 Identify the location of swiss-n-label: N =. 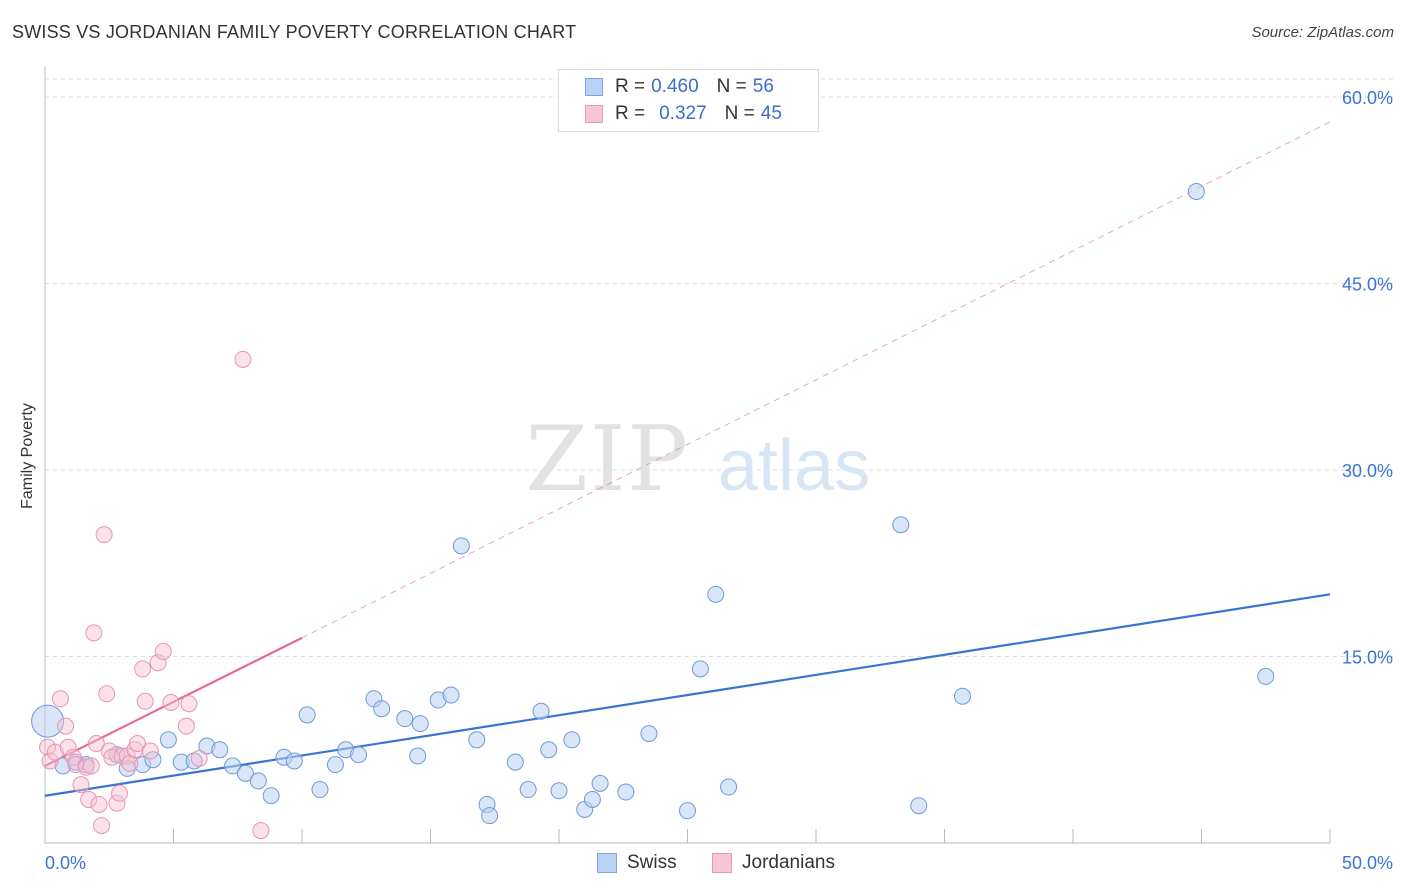
(731, 86).